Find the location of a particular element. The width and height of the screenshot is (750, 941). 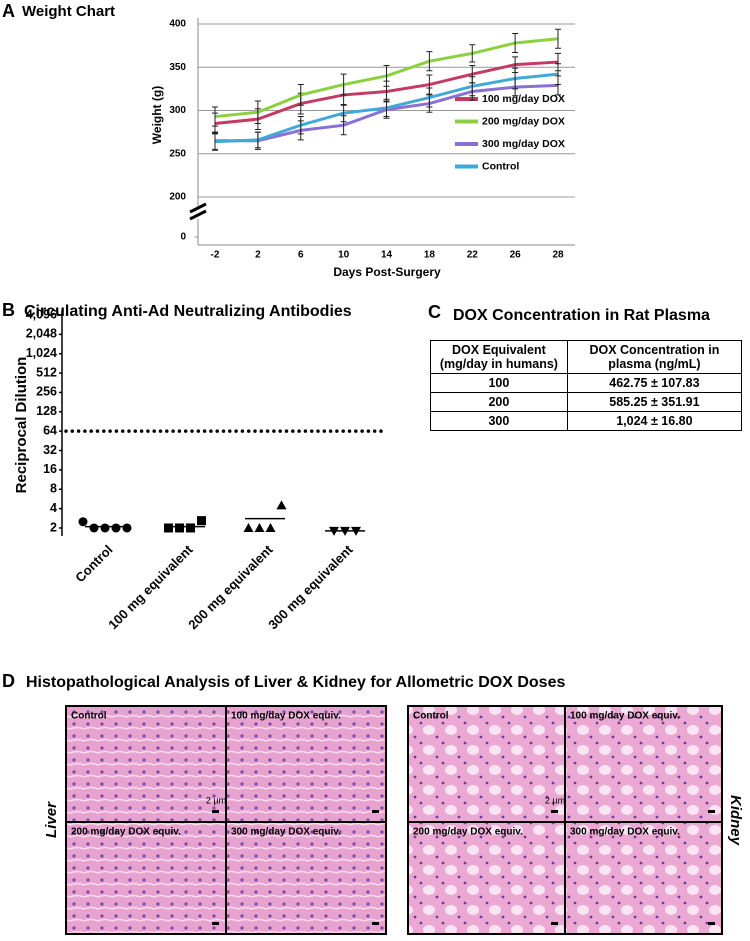

table-row: 300 1,024 ± 16.80 is located at coordinates (586, 421).